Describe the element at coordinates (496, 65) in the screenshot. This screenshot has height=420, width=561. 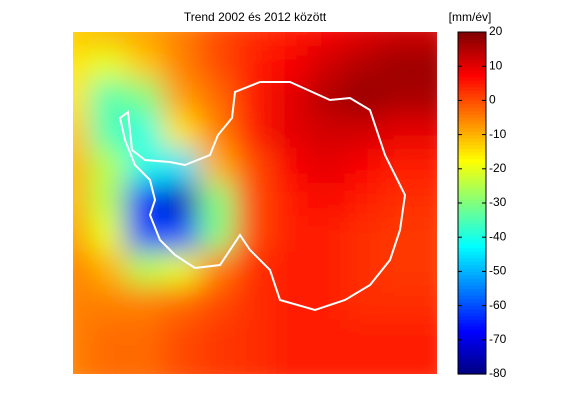
I see `colorbar-tick-label: 10` at that location.